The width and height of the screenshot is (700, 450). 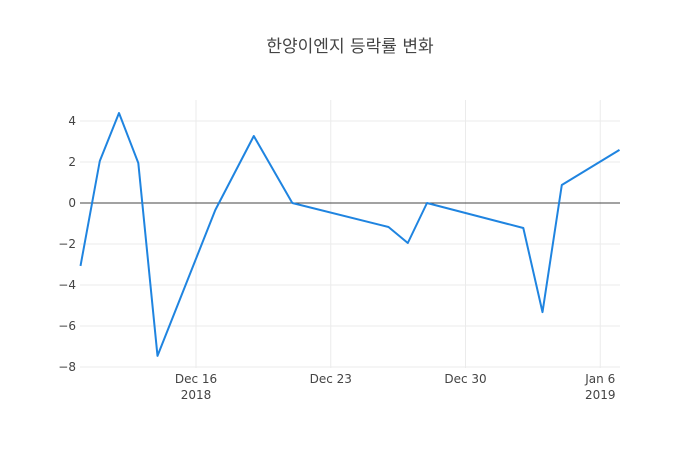 What do you see at coordinates (196, 395) in the screenshot?
I see `x-tick-year: 2018` at bounding box center [196, 395].